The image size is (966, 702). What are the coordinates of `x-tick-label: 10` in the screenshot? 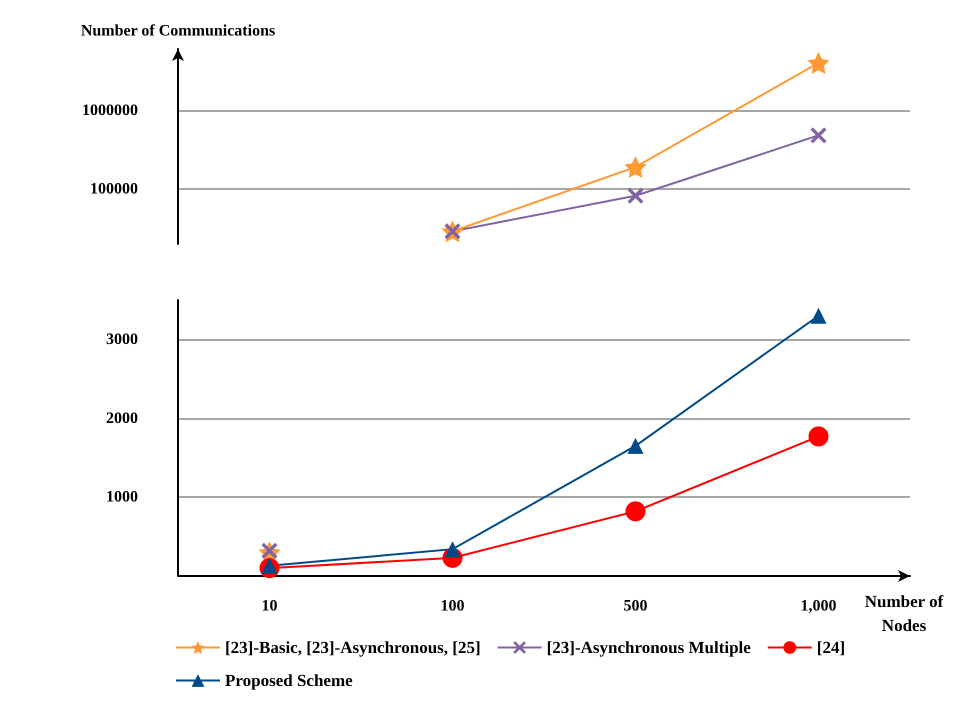 It's located at (270, 606).